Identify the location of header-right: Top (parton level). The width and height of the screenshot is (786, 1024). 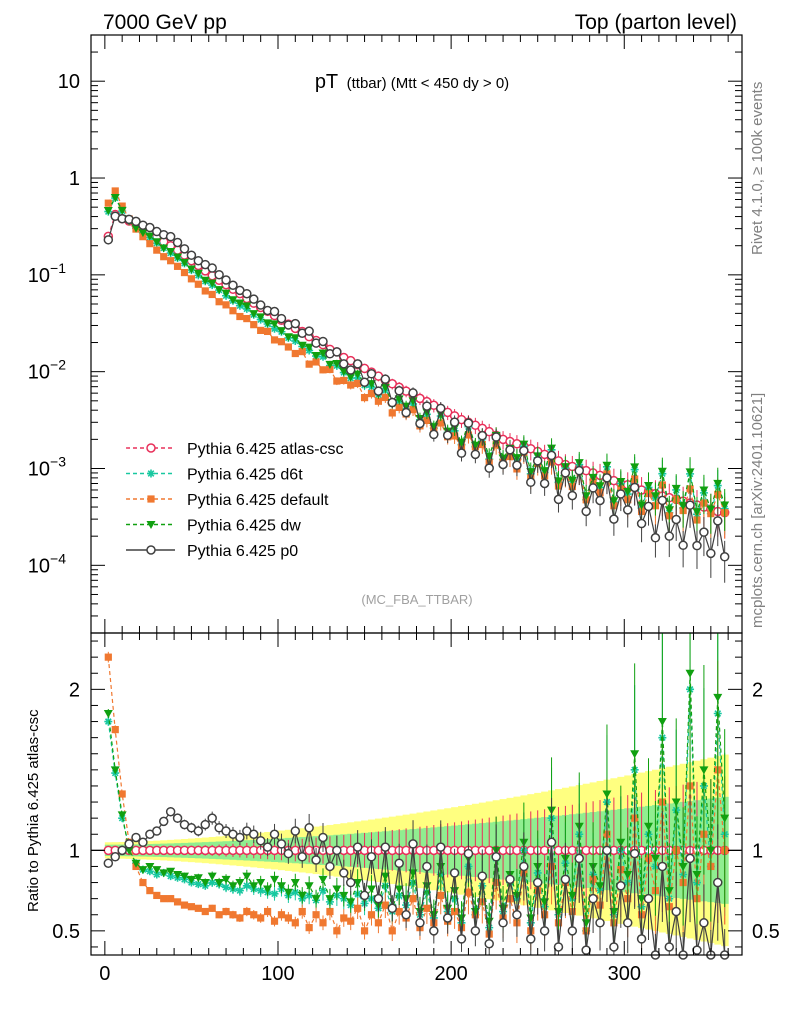
(656, 22).